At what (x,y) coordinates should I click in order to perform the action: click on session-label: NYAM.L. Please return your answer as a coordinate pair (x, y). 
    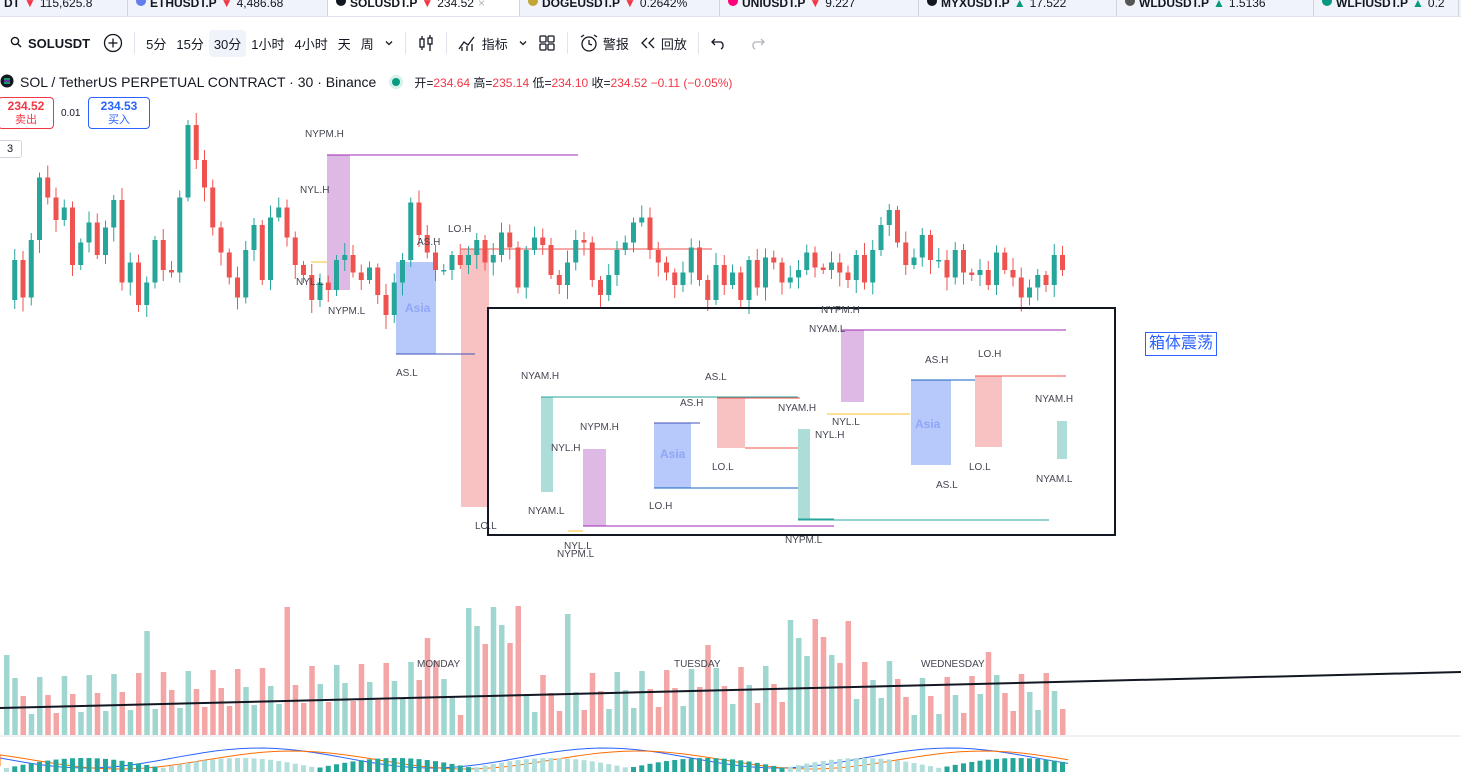
    Looking at the image, I should click on (546, 511).